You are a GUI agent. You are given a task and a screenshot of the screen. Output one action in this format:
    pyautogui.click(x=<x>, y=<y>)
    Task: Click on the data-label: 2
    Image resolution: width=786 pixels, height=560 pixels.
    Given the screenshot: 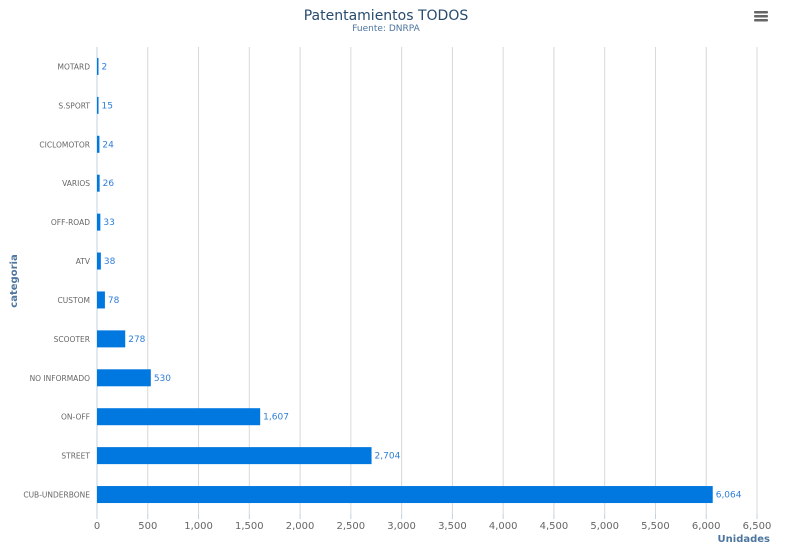 What is the action you would take?
    pyautogui.click(x=105, y=67)
    